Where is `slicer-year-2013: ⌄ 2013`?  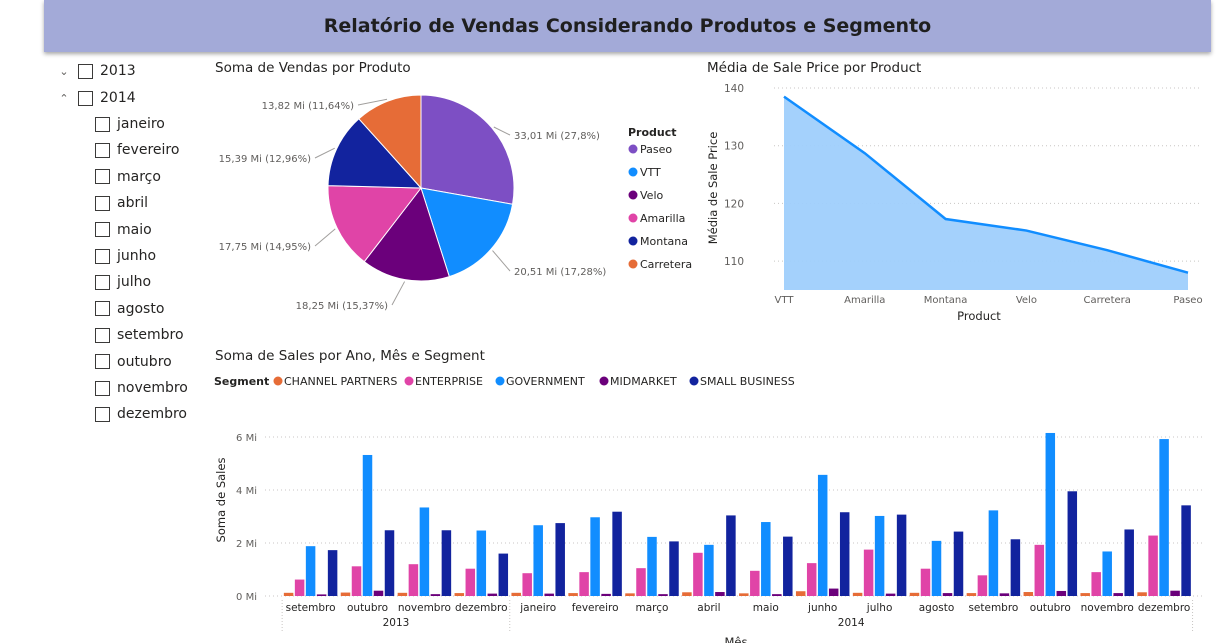 slicer-year-2013: ⌄ 2013 is located at coordinates (95, 71).